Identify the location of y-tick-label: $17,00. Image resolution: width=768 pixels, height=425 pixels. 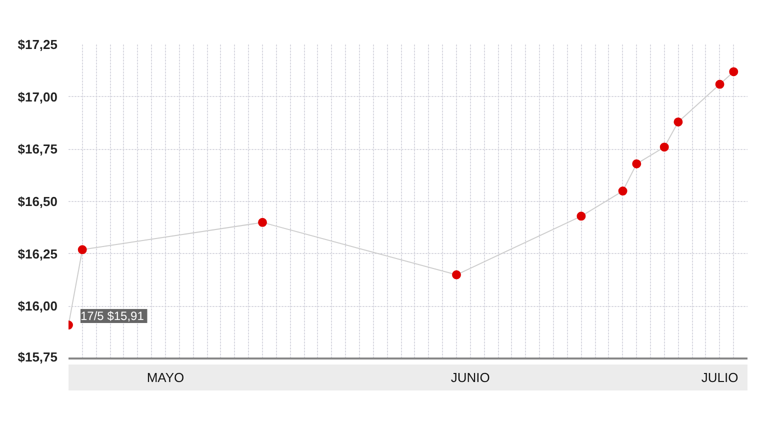
(38, 96).